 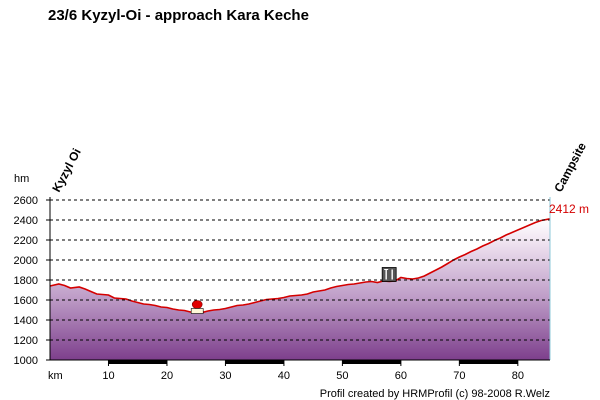 I want to click on restaurant-icon, so click(x=389, y=274).